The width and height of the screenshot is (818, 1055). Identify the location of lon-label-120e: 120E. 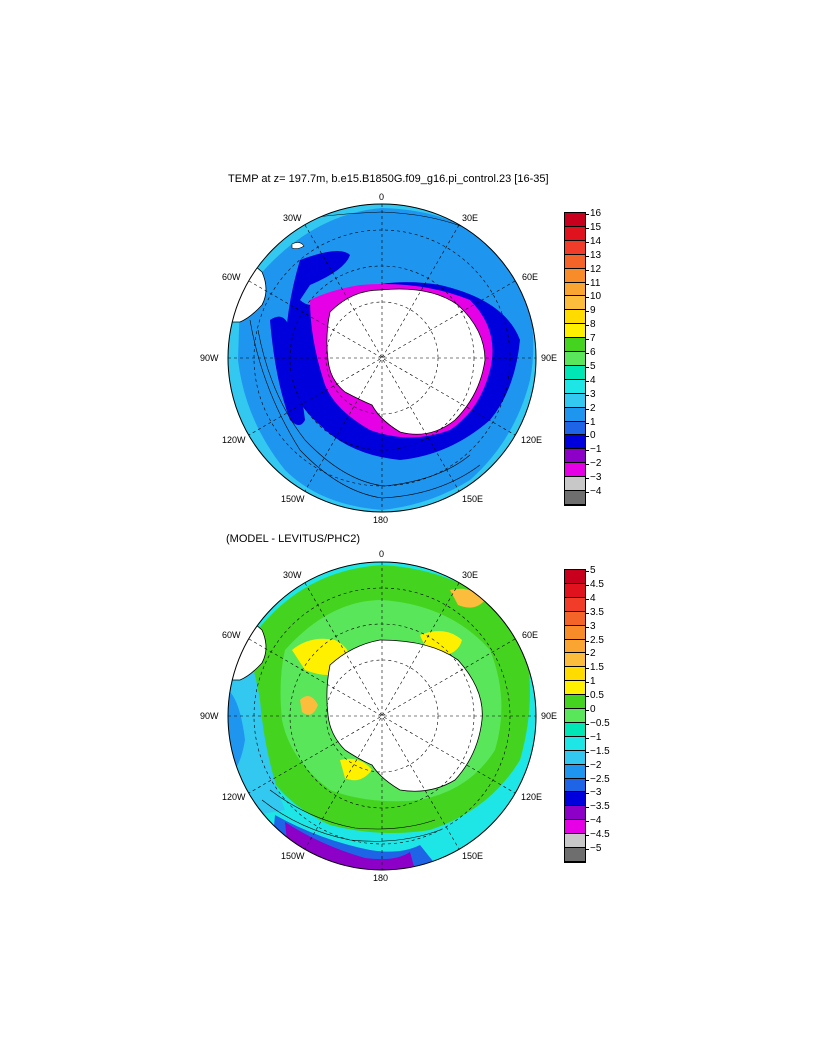
(532, 797).